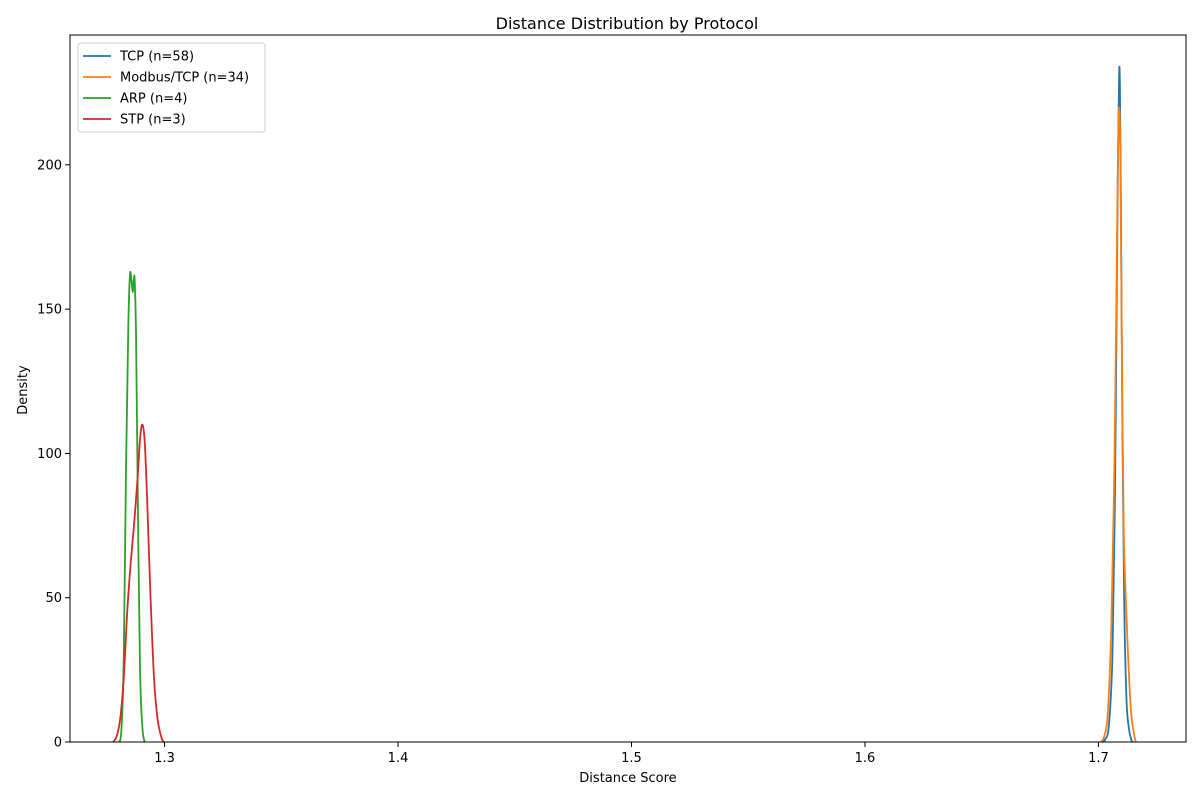 The image size is (1200, 800). What do you see at coordinates (58, 743) in the screenshot?
I see `y-tick-label: 0` at bounding box center [58, 743].